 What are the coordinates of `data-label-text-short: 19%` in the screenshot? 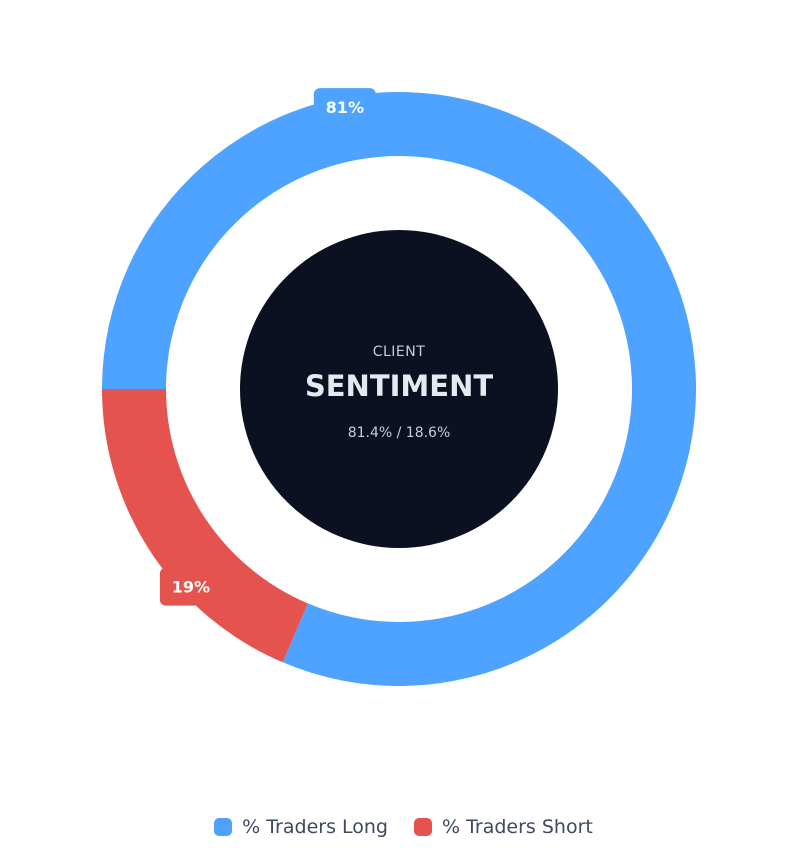 It's located at (191, 587).